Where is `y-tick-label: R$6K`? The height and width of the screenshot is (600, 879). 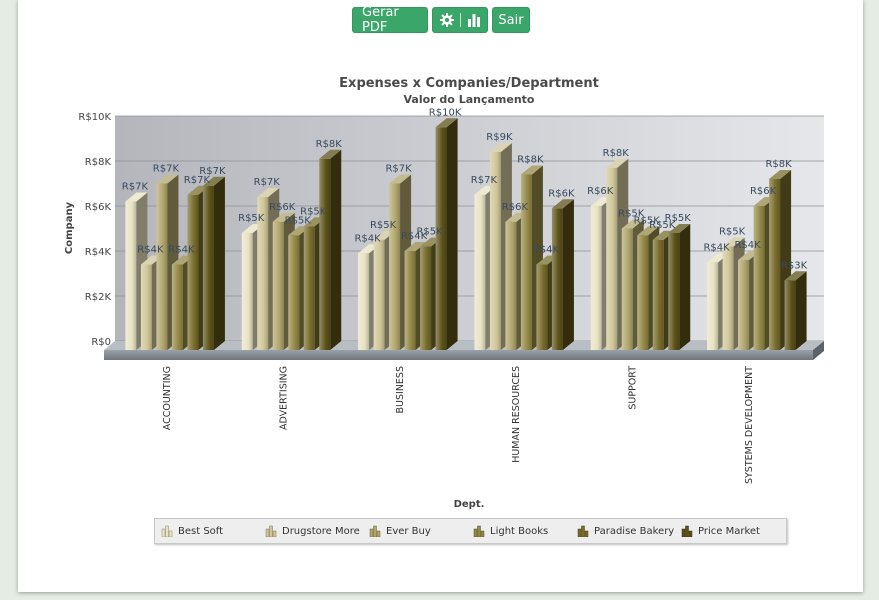
y-tick-label: R$6K is located at coordinates (98, 207).